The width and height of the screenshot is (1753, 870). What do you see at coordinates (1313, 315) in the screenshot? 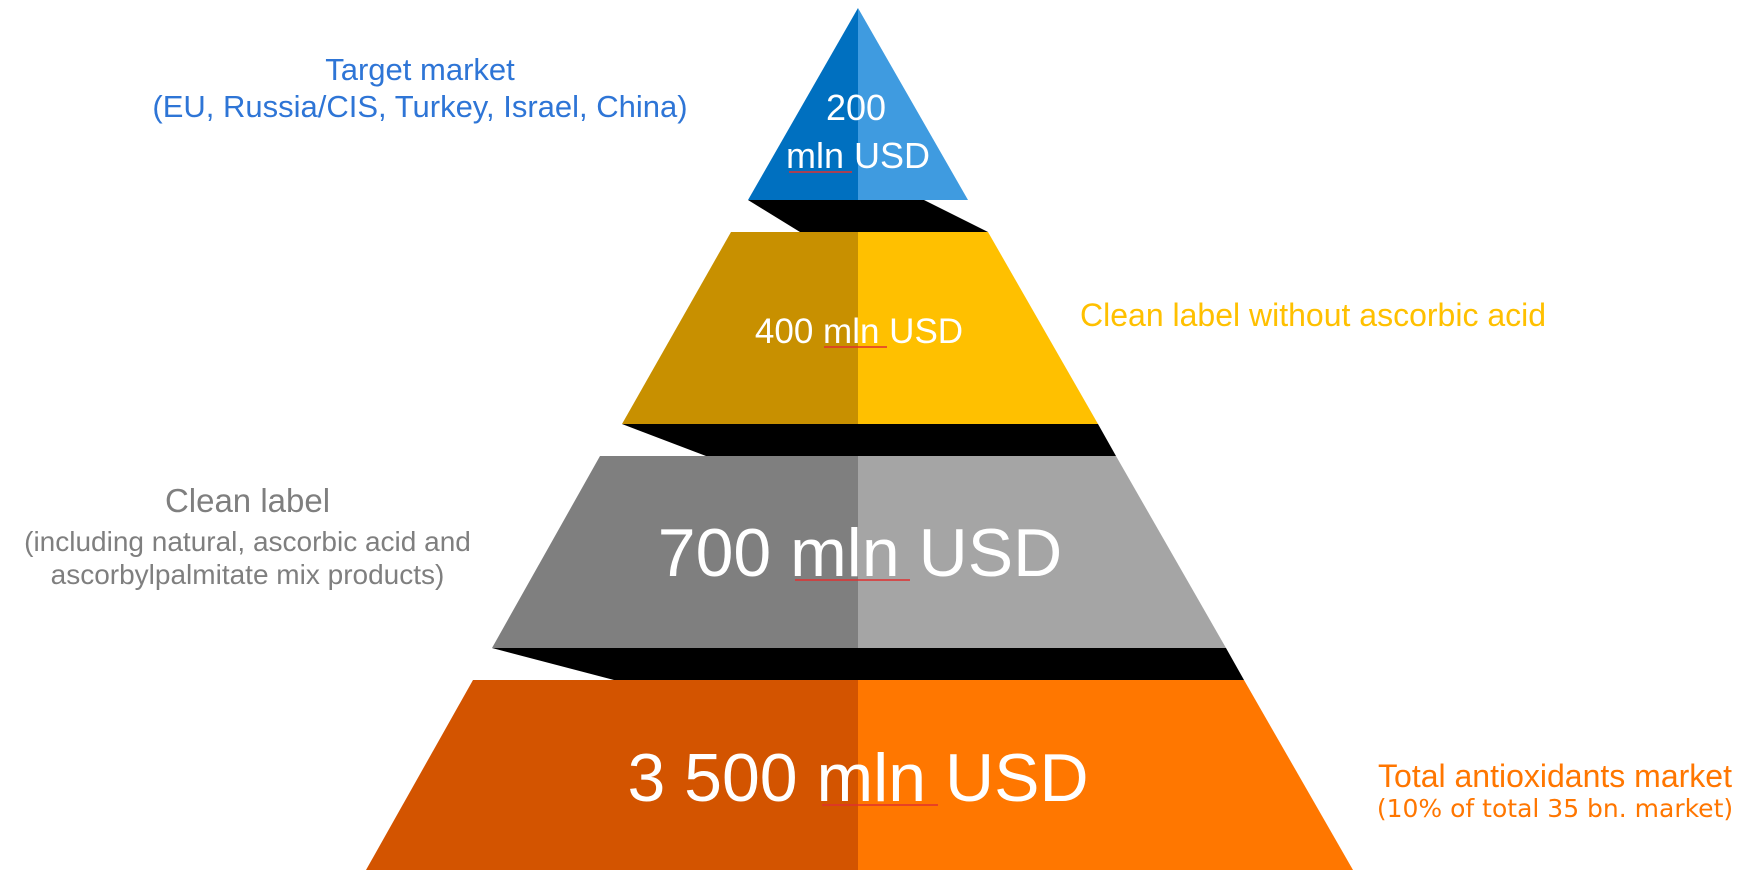
I see `clean-label-no-ascorbic-title: Clean label without ascorbic acid` at bounding box center [1313, 315].